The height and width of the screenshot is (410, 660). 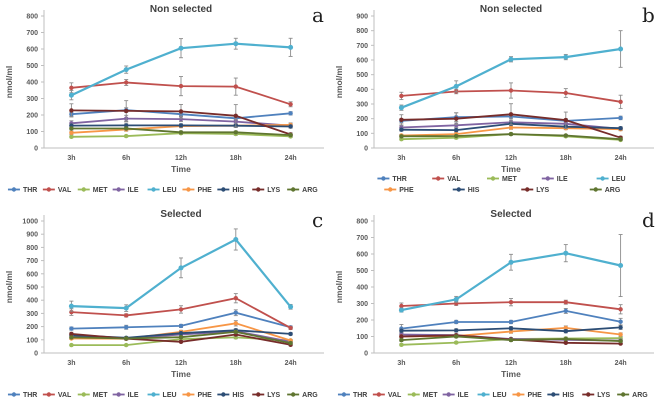 I want to click on x-tick-label: 6h, so click(x=126, y=363).